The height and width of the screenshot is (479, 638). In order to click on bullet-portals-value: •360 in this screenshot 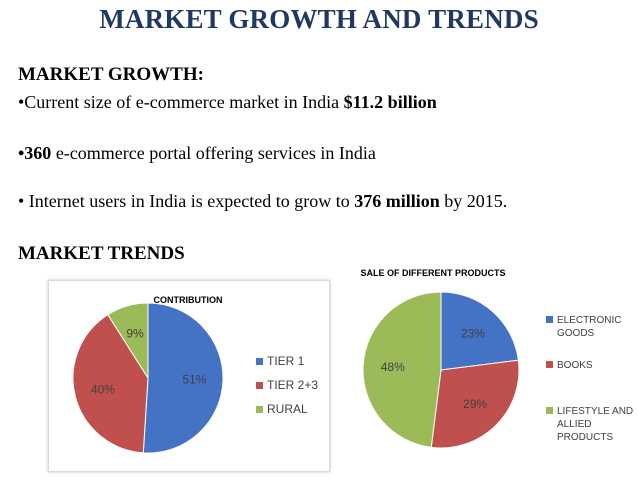, I will do `click(35, 153)`.